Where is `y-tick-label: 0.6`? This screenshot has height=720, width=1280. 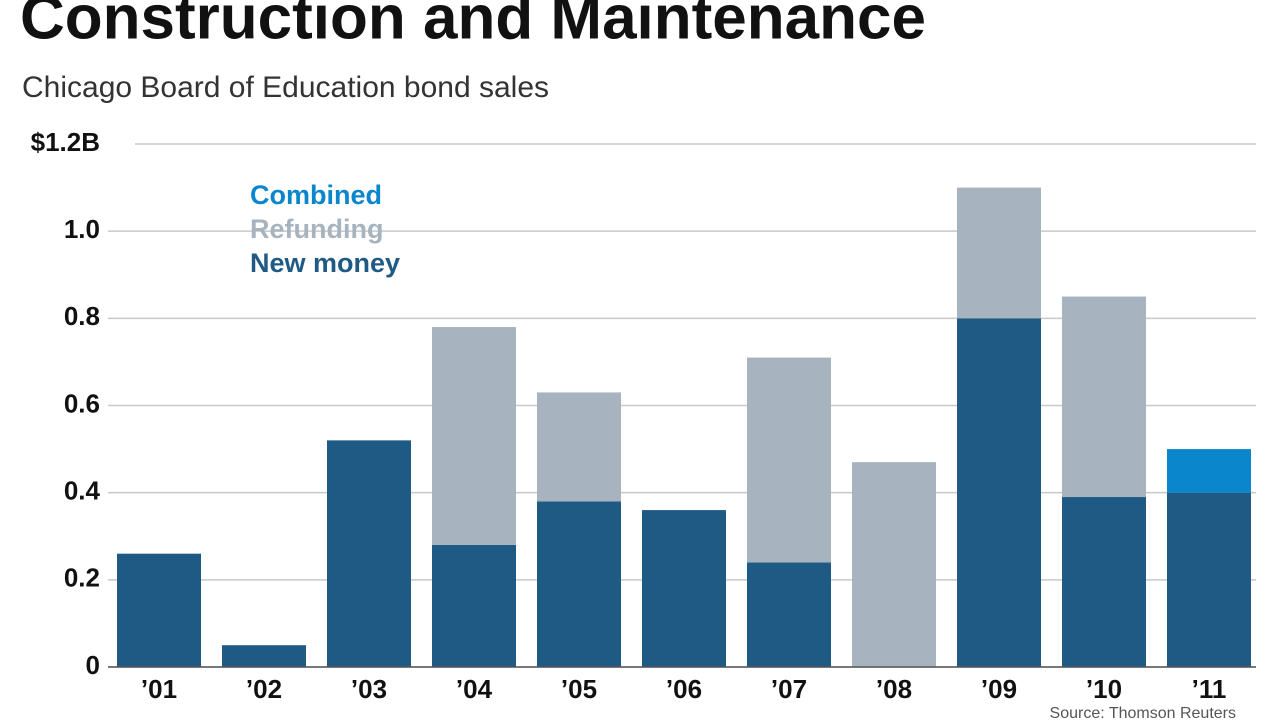 y-tick-label: 0.6 is located at coordinates (82, 403).